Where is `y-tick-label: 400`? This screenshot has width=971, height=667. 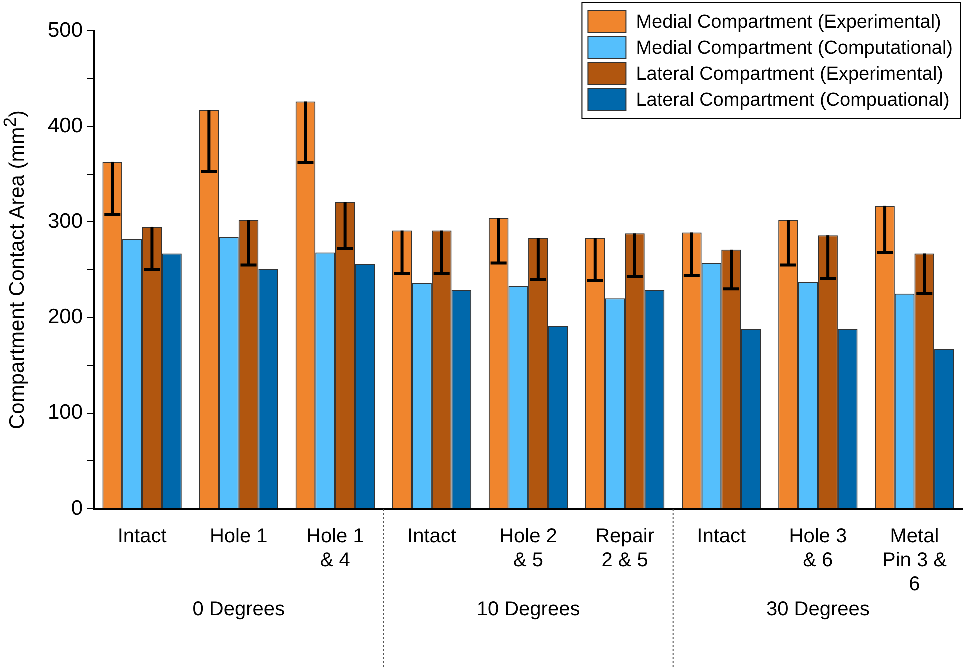 y-tick-label: 400 is located at coordinates (66, 126).